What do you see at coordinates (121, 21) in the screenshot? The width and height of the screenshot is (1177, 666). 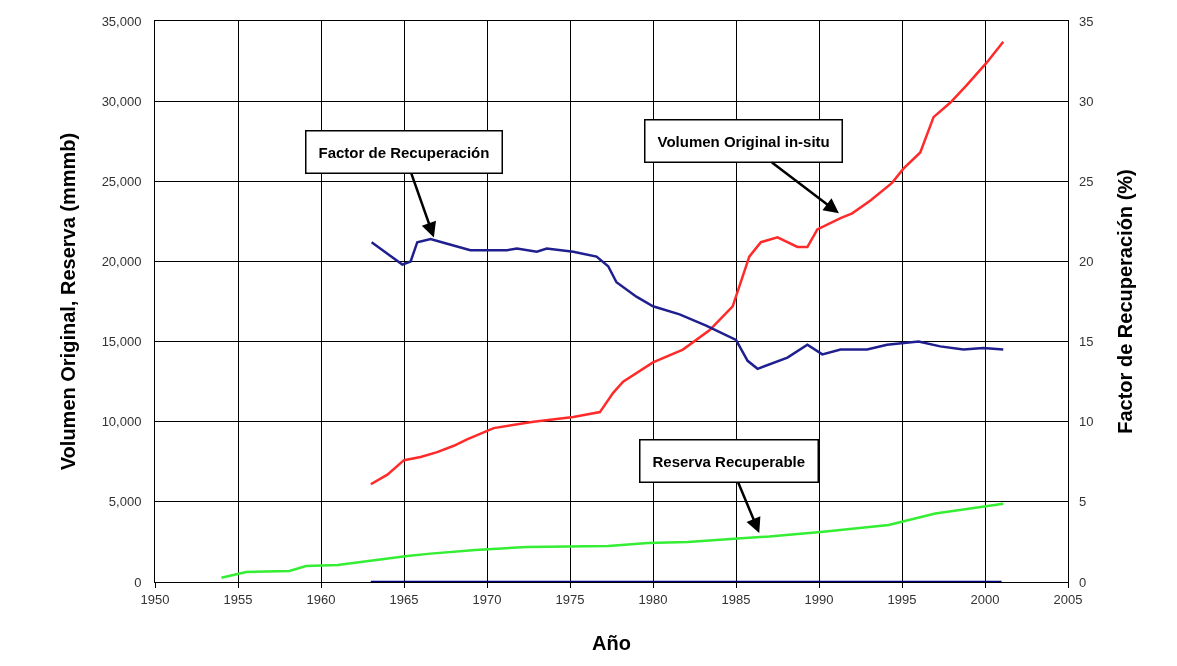 I see `y-tick-label: 35,000` at bounding box center [121, 21].